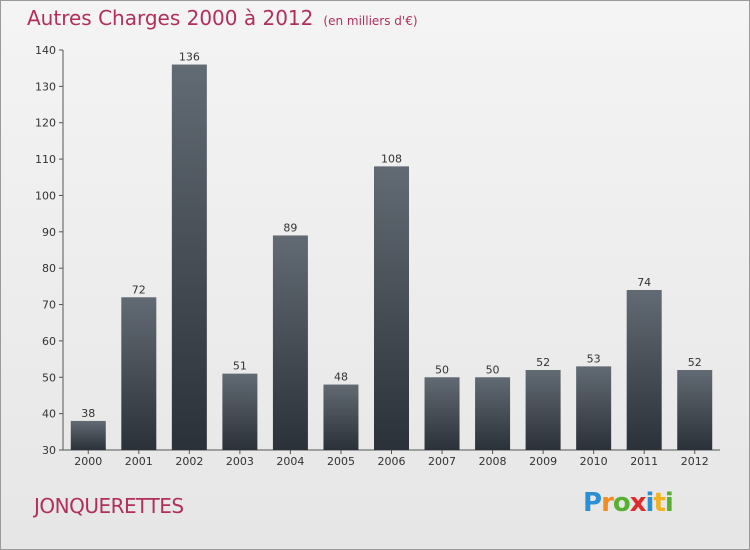 This screenshot has height=550, width=750. What do you see at coordinates (392, 461) in the screenshot?
I see `x-tick-label: 2006` at bounding box center [392, 461].